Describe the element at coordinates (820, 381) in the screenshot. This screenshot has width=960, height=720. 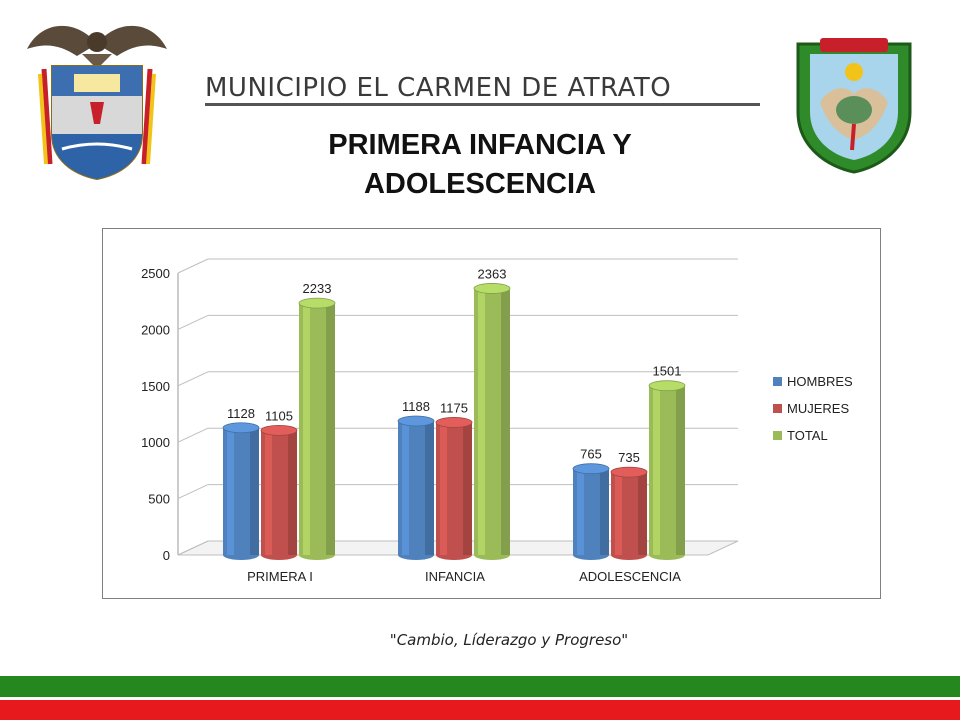
I see `legend-label-hombres: HOMBRES` at that location.